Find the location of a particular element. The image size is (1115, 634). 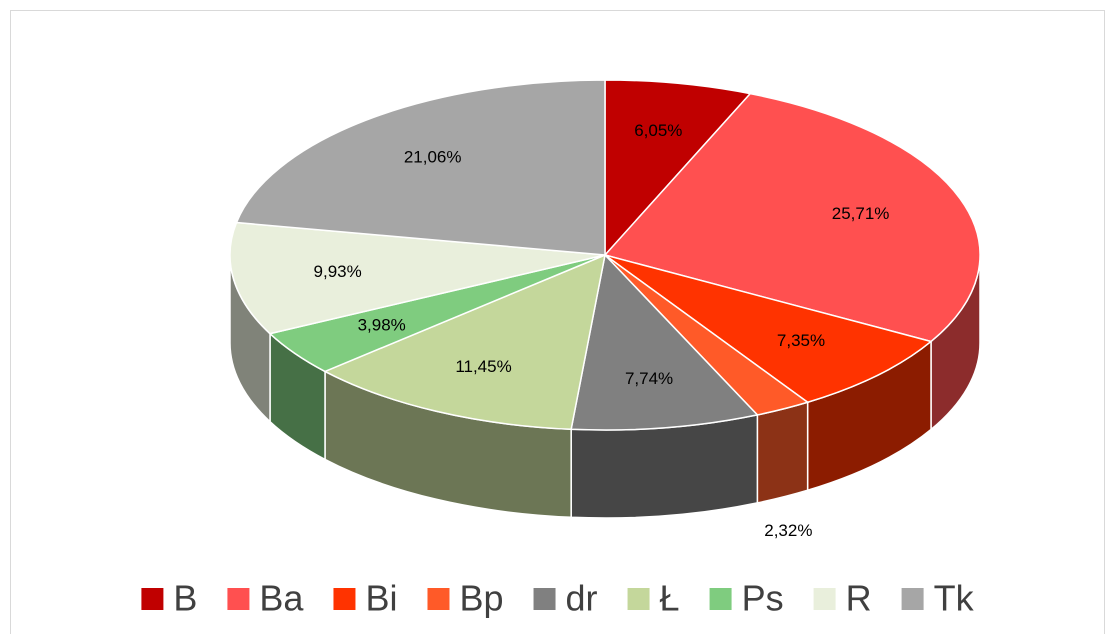

data-label: 6,05% is located at coordinates (658, 130).